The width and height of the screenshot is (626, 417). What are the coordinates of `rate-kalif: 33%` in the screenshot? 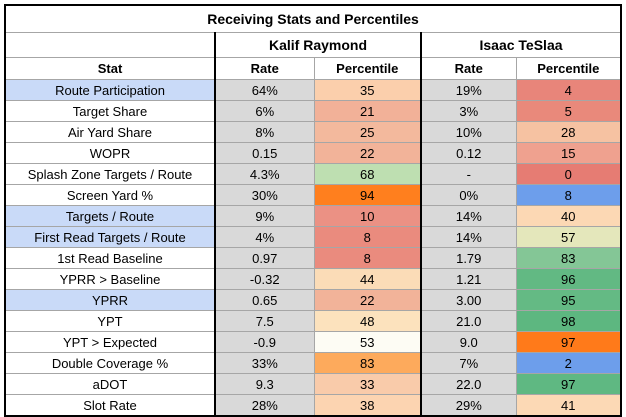 It's located at (264, 363).